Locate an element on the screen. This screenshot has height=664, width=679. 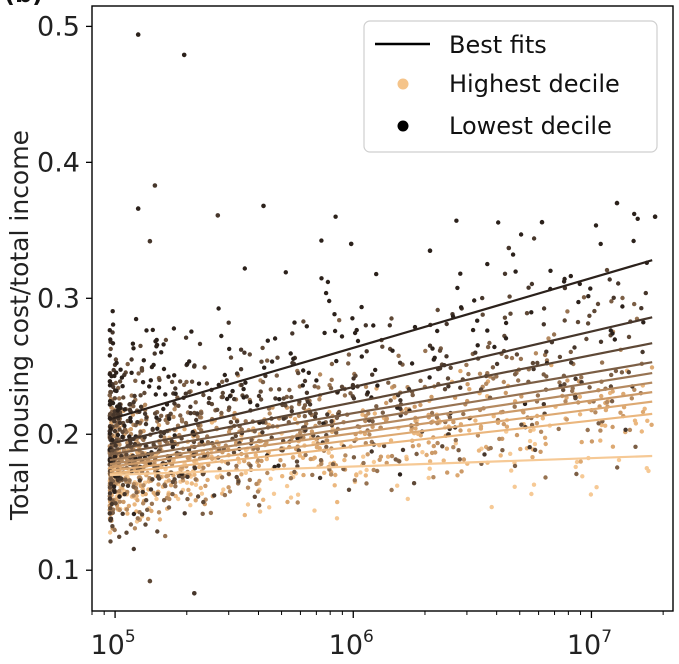
x-tick-label: 105 is located at coordinates (112, 644).